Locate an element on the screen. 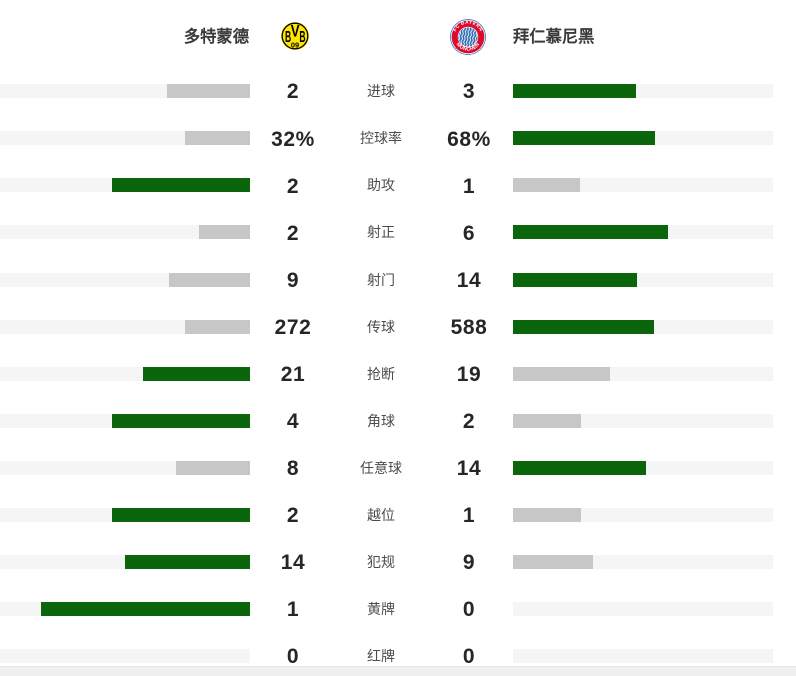 This screenshot has width=796, height=676. svg-text: 09 is located at coordinates (295, 44).